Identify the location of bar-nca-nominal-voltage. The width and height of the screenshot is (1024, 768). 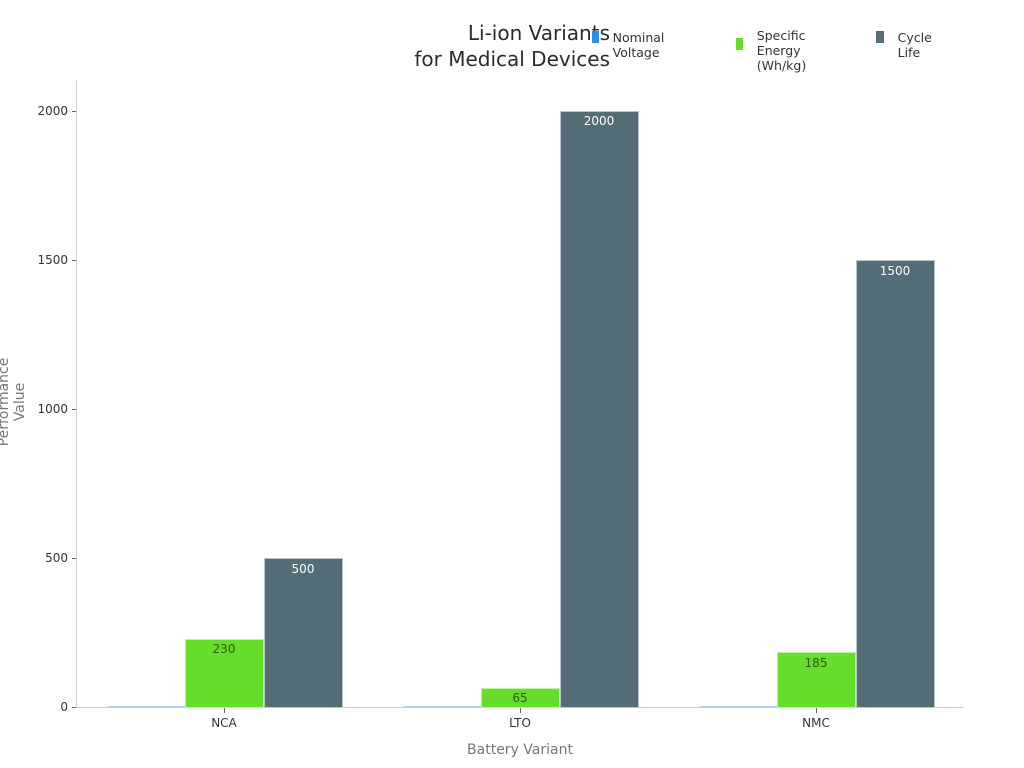
(146, 707).